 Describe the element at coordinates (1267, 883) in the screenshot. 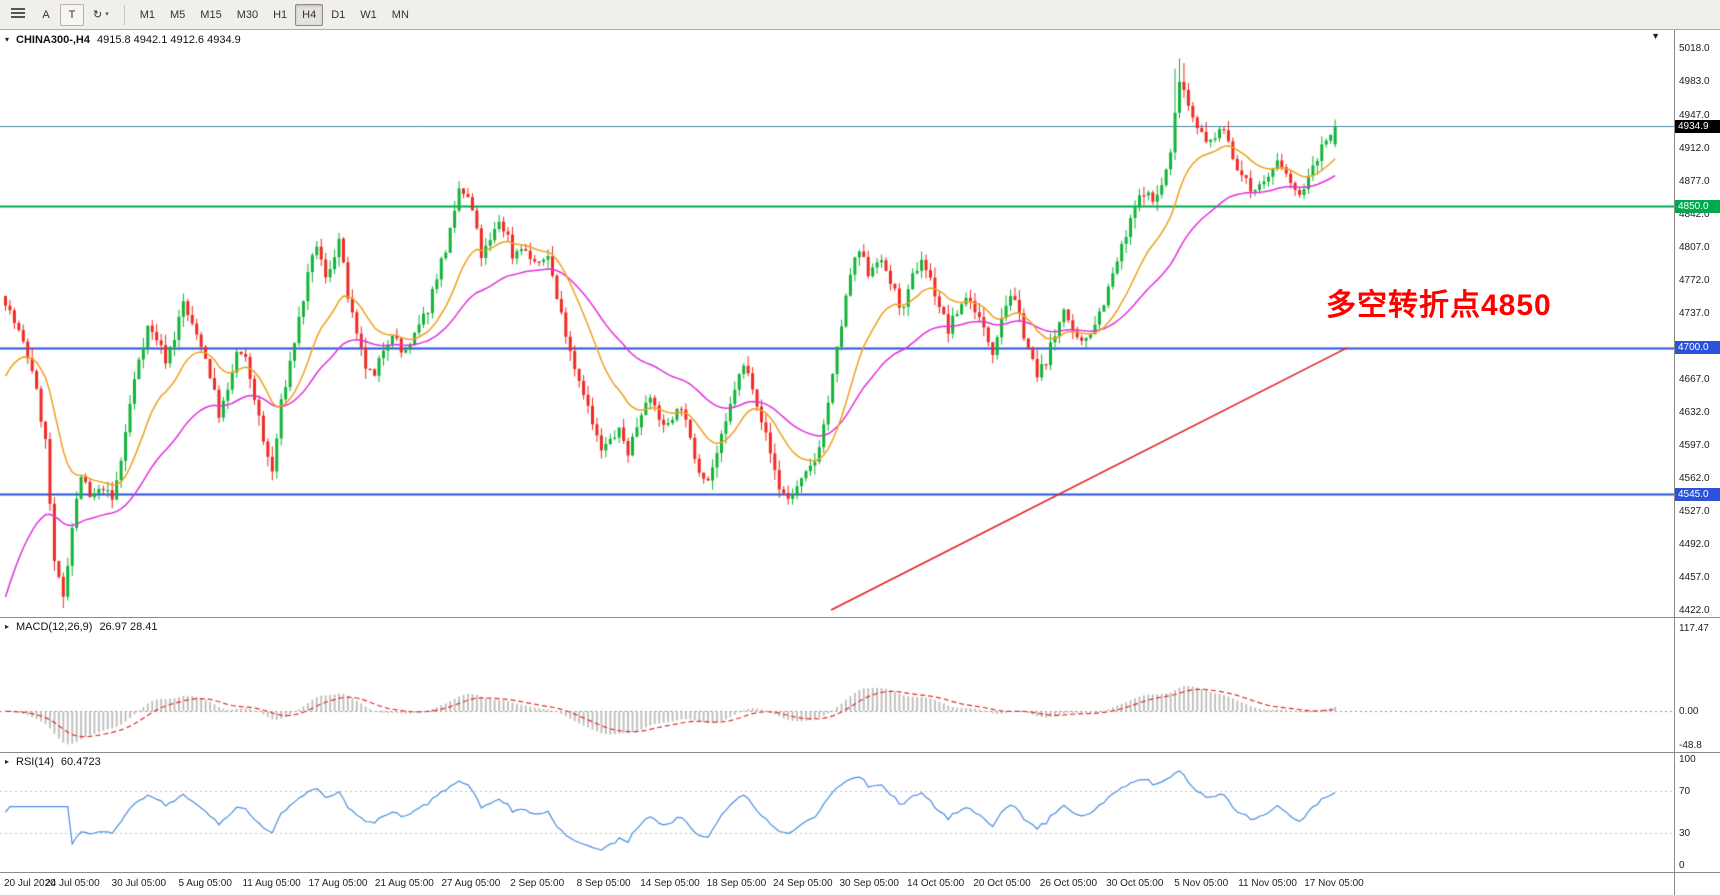

I see `time-tick: 11 Nov 05:00` at that location.